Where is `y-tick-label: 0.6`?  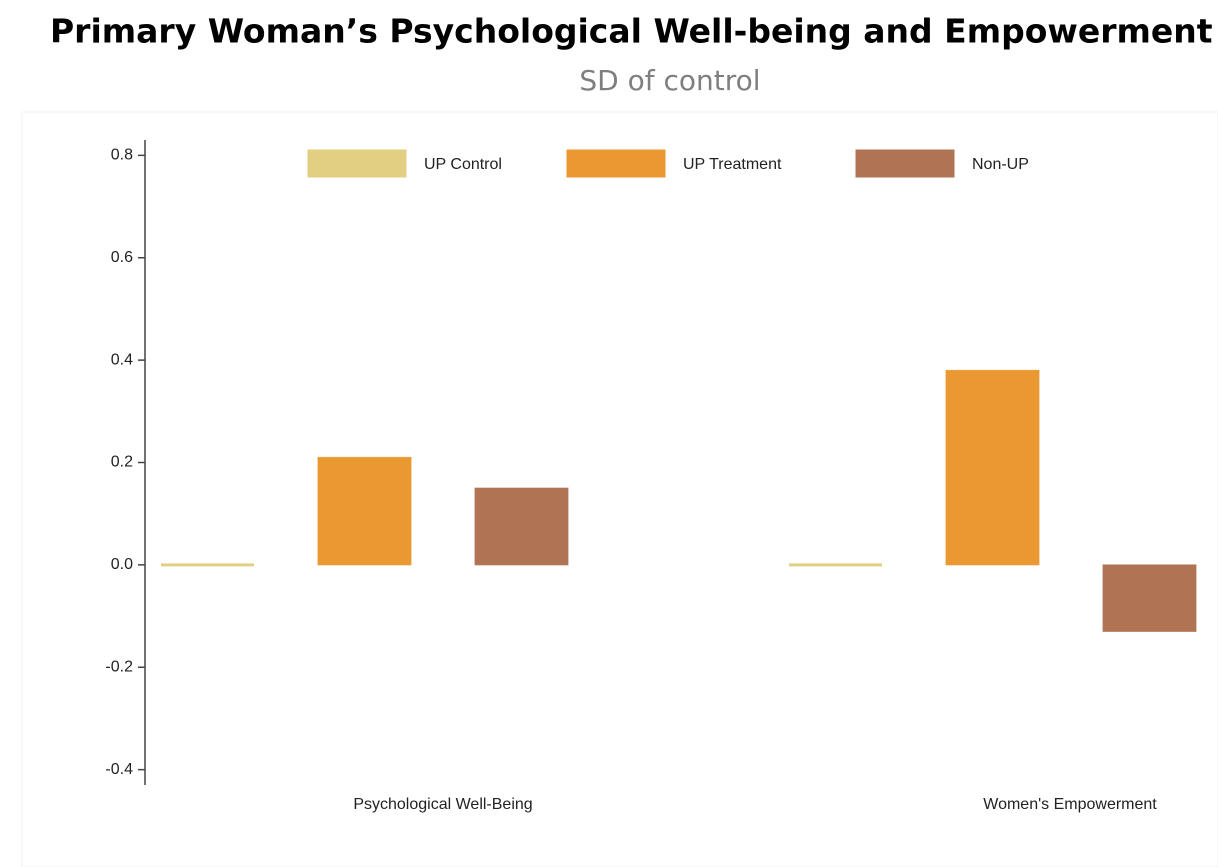
y-tick-label: 0.6 is located at coordinates (122, 257).